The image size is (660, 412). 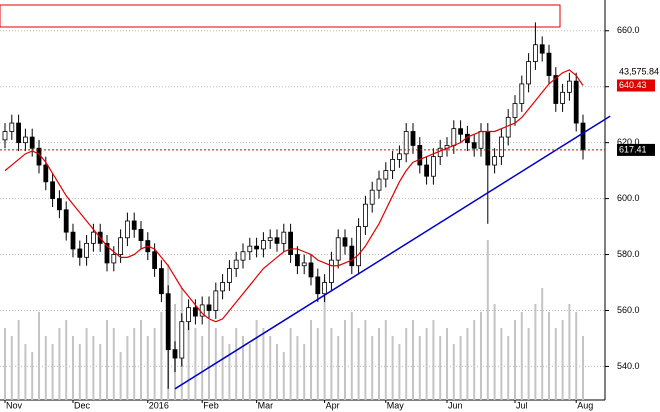 What do you see at coordinates (585, 405) in the screenshot?
I see `x-tick-label: Aug` at bounding box center [585, 405].